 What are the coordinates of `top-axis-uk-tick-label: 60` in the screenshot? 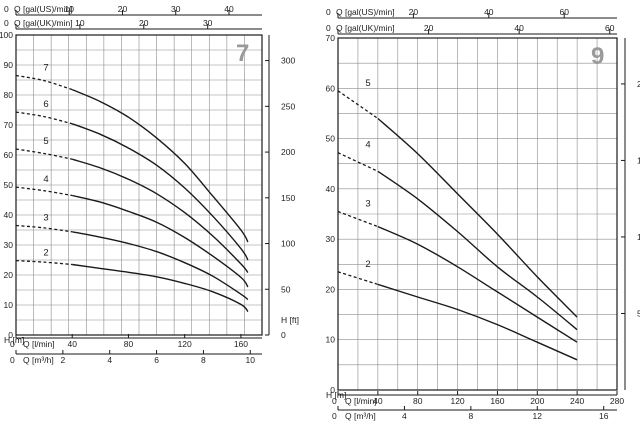 It's located at (610, 28).